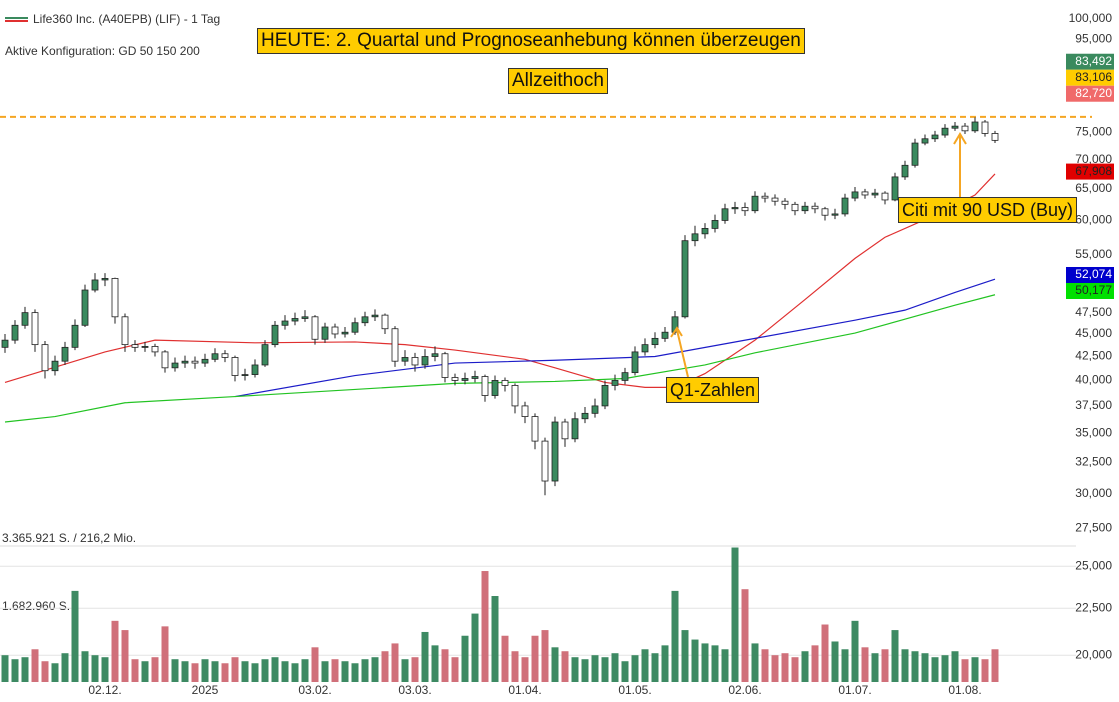  What do you see at coordinates (818, 255) in the screenshot?
I see `arrows` at bounding box center [818, 255].